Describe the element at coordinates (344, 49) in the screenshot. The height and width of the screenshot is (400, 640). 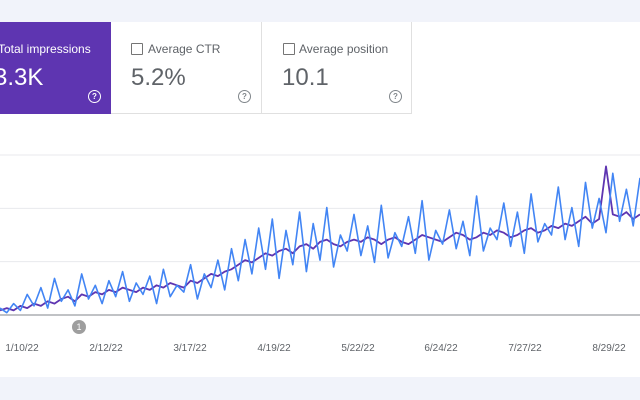
I see `metric-label-position: Average position` at that location.